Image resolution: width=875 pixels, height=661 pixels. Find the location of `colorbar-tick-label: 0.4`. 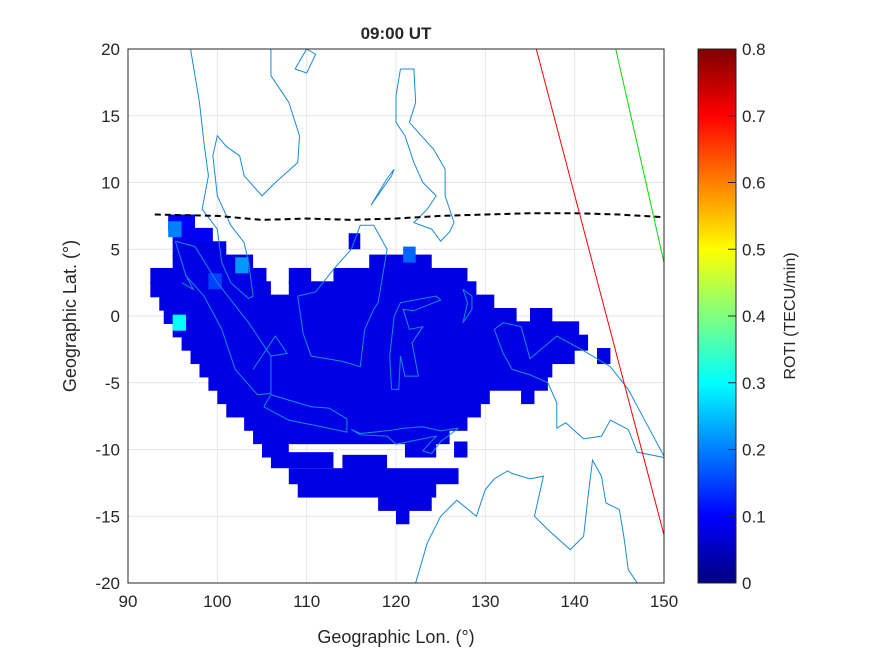

colorbar-tick-label: 0.4 is located at coordinates (754, 316).